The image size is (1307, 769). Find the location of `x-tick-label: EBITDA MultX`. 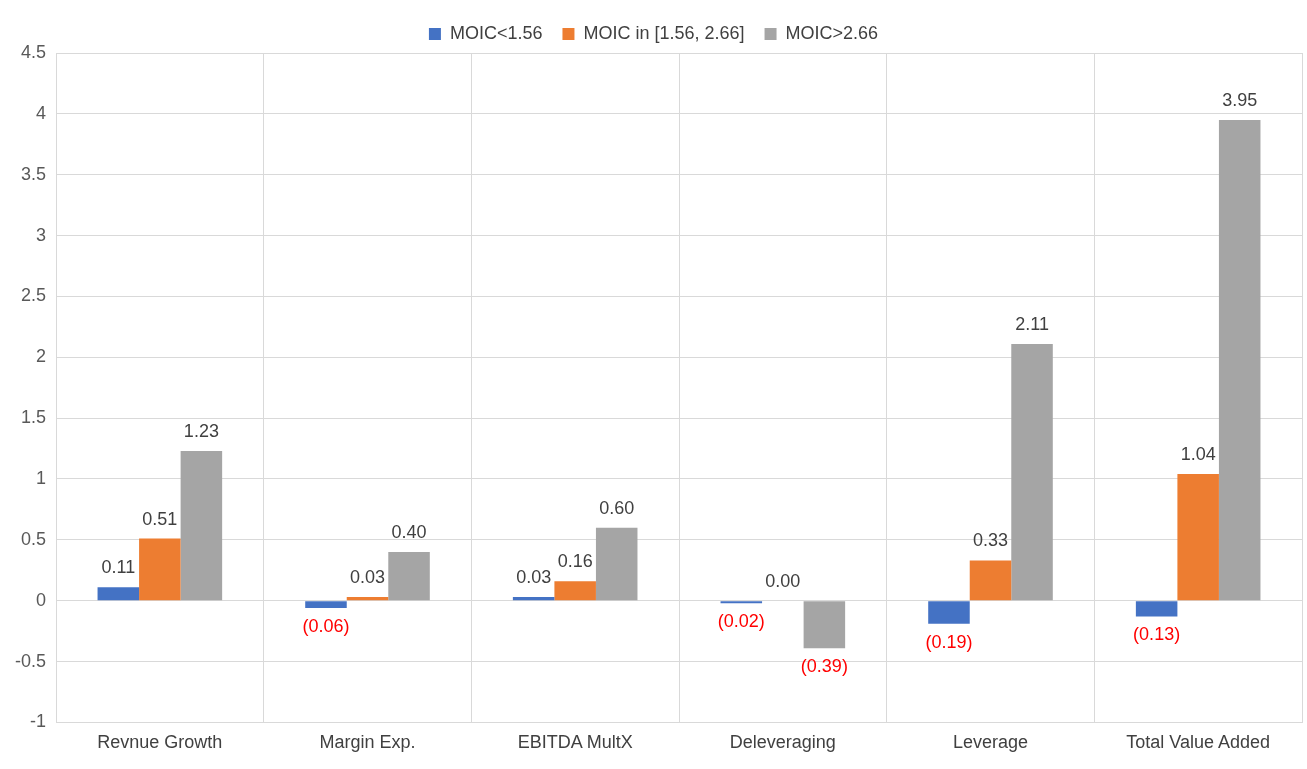

x-tick-label: EBITDA MultX is located at coordinates (575, 742).